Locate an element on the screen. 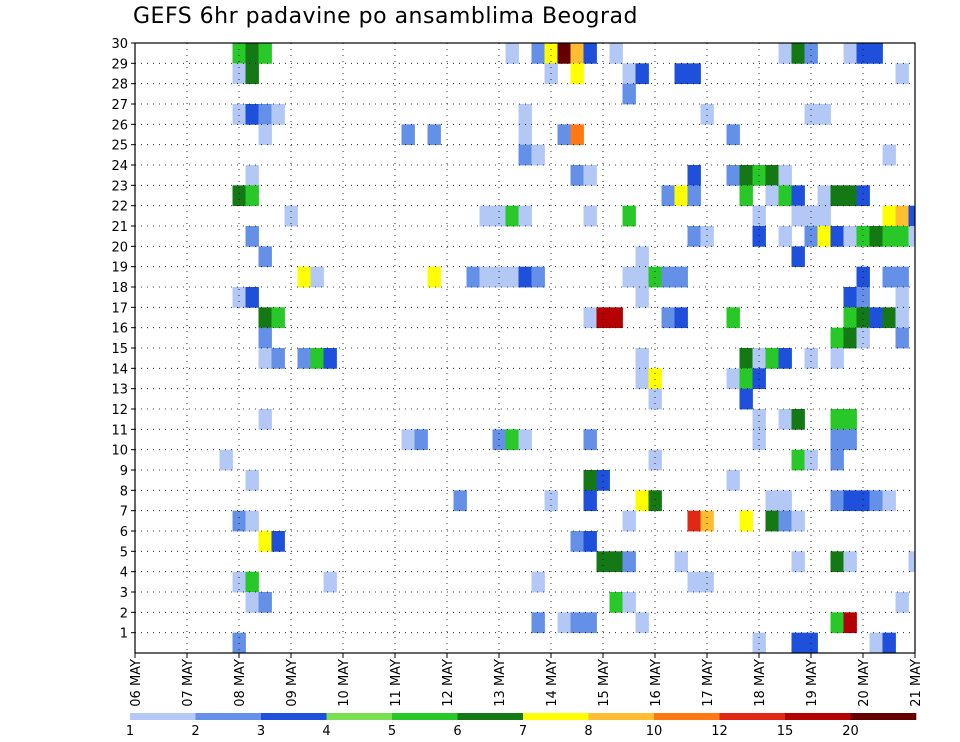 The height and width of the screenshot is (742, 960). y-tick-label: 15 is located at coordinates (119, 349).